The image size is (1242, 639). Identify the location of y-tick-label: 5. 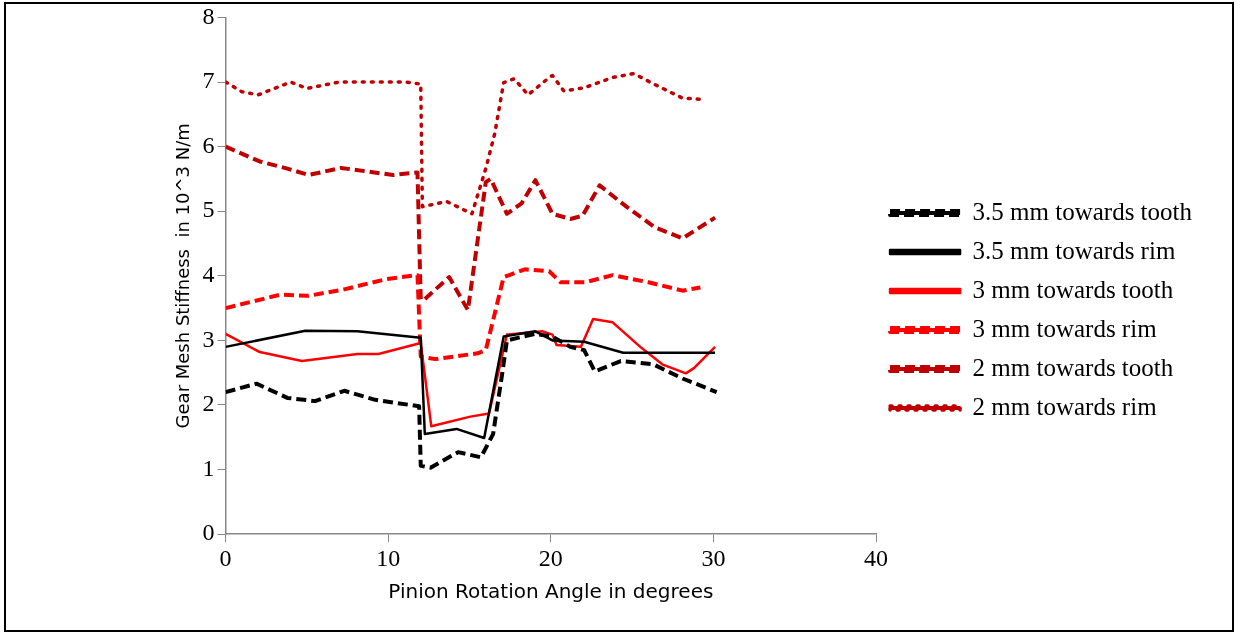
(208, 209).